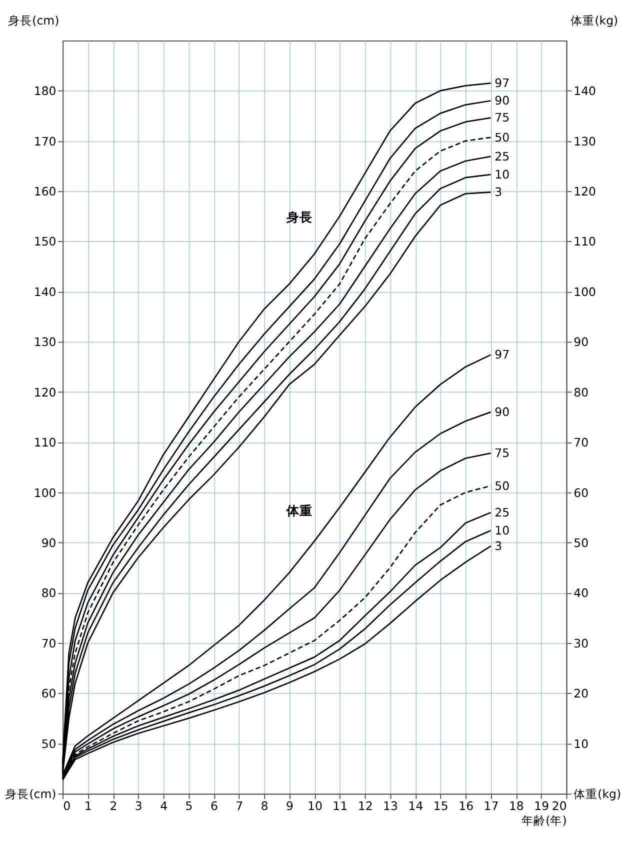 Image resolution: width=625 pixels, height=861 pixels. I want to click on y-tick-label: 70, so click(48, 643).